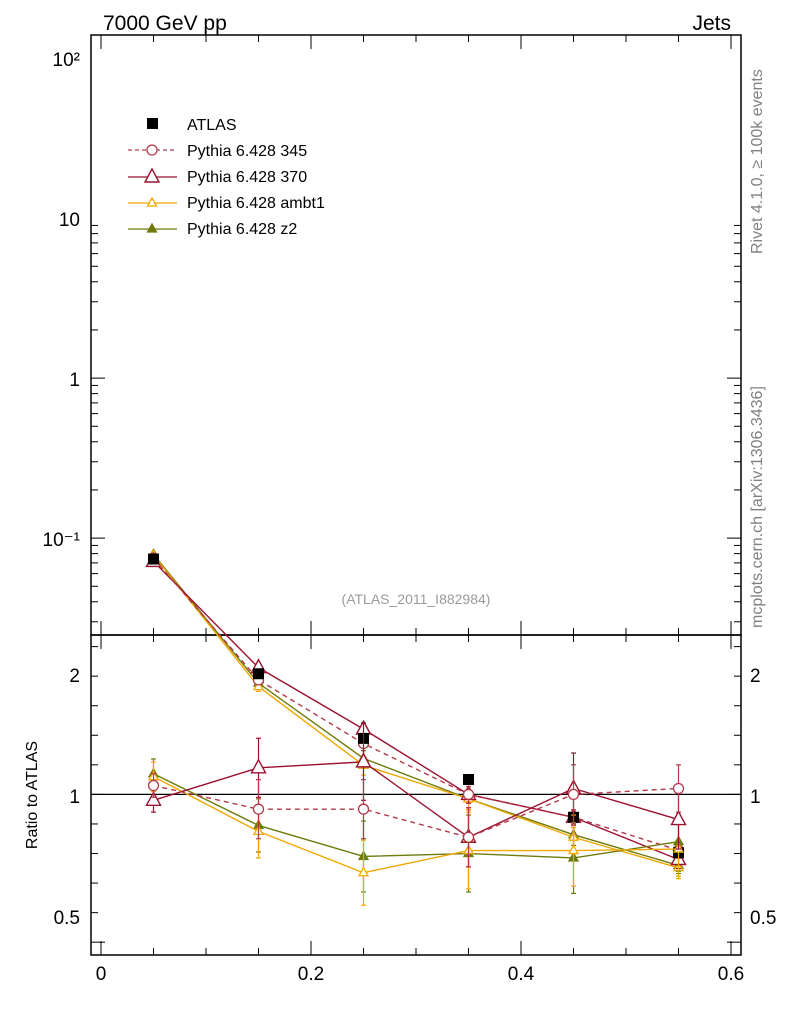 Image resolution: width=786 pixels, height=1029 pixels. Describe the element at coordinates (74, 380) in the screenshot. I see `y-tick-label: 1` at that location.